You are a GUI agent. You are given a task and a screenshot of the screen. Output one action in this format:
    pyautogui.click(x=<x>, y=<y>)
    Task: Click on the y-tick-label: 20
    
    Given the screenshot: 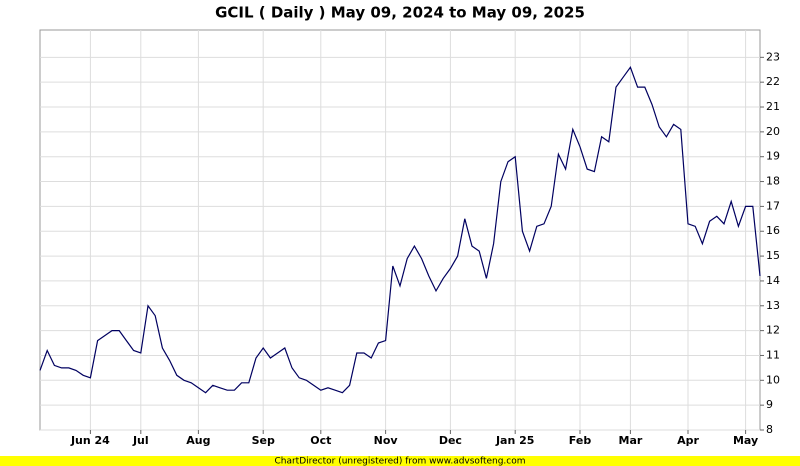 What is the action you would take?
    pyautogui.click(x=773, y=131)
    